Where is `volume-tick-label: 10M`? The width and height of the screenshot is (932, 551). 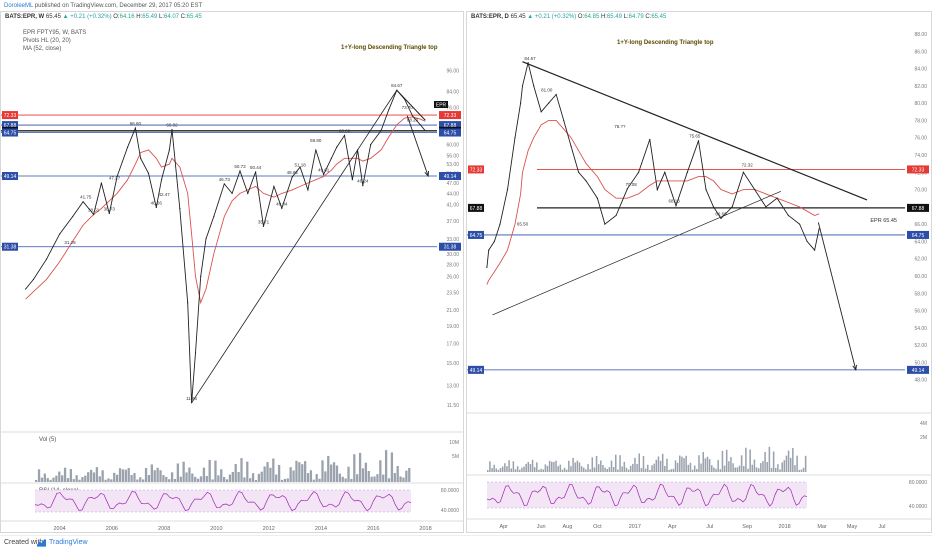
volume-tick-label: 10M is located at coordinates (454, 443).